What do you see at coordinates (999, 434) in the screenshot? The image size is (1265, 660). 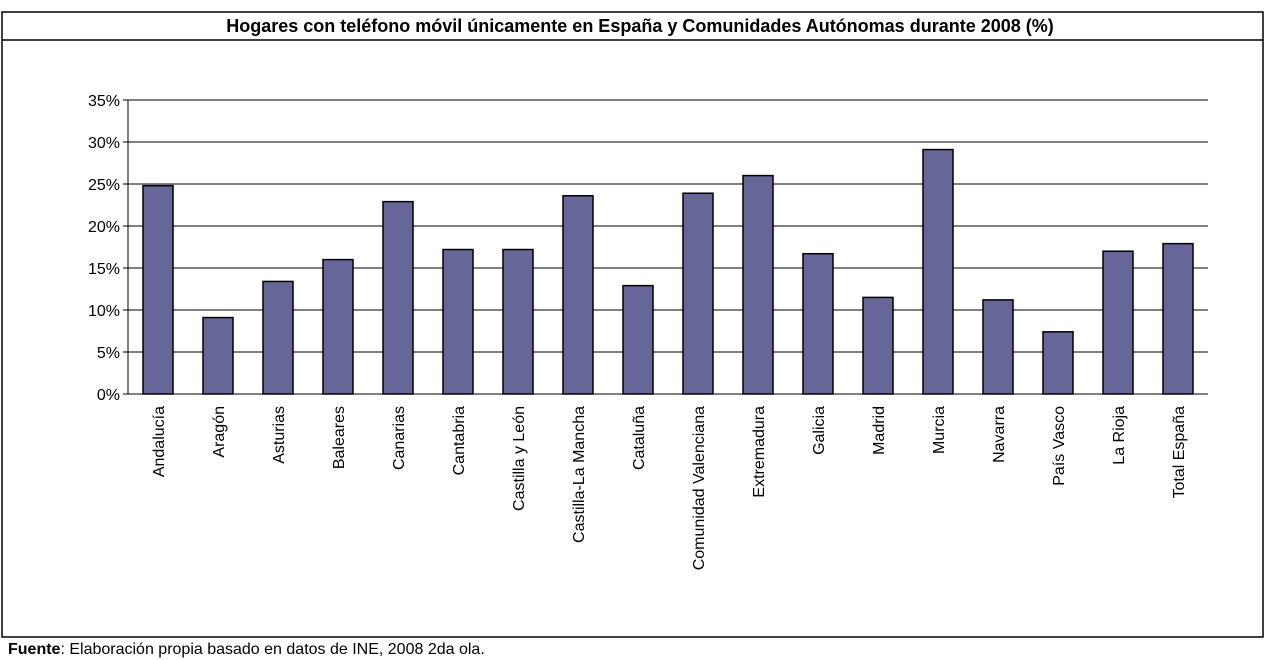 I see `x-tick-label: Navarra` at bounding box center [999, 434].